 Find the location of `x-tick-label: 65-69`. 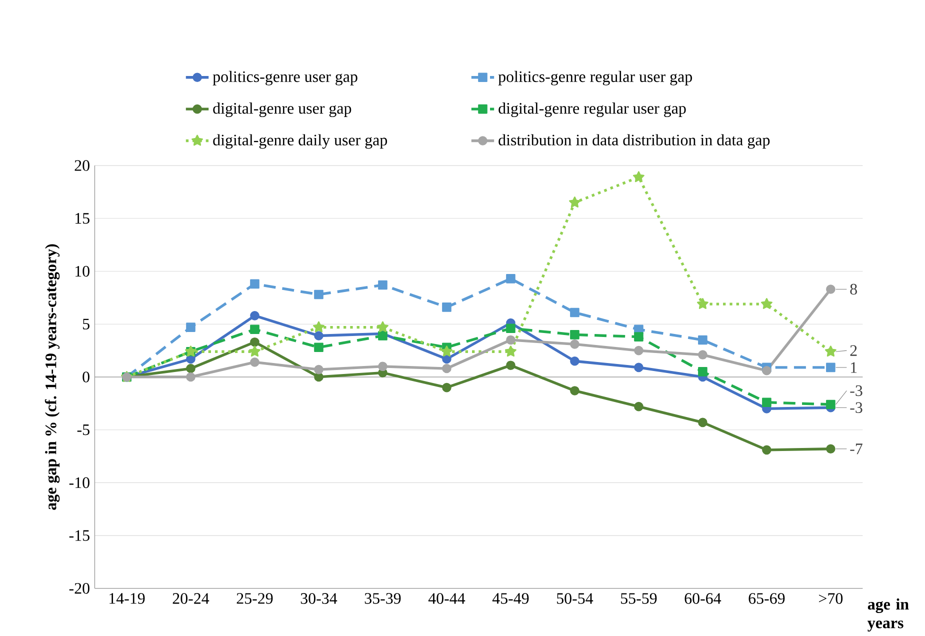

x-tick-label: 65-69 is located at coordinates (766, 598).